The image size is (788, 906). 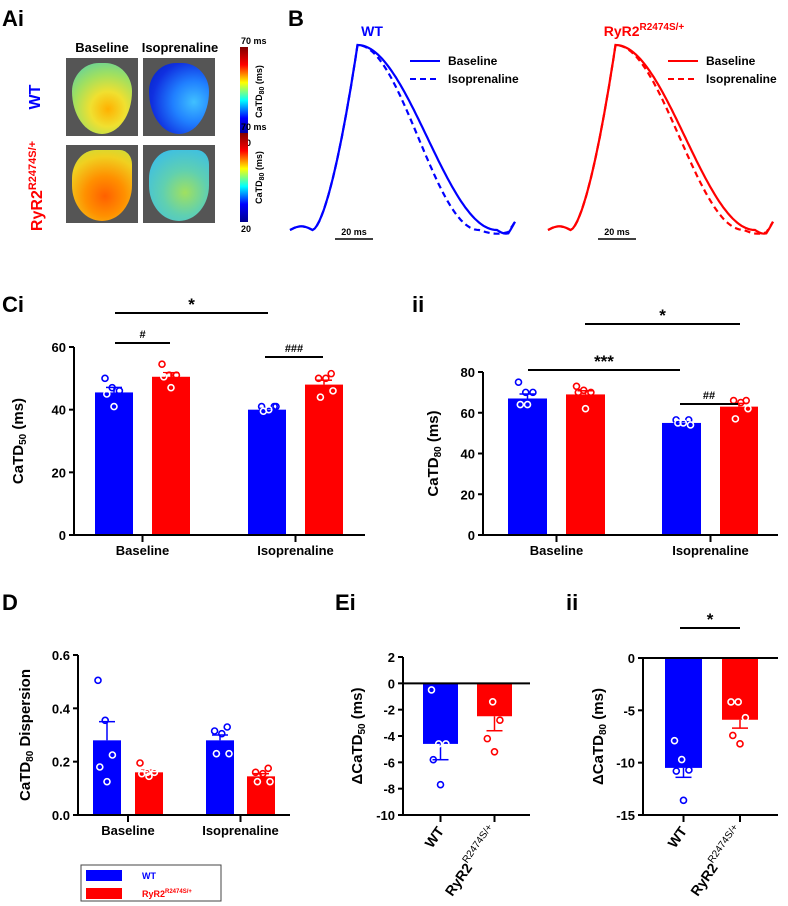 What do you see at coordinates (470, 860) in the screenshot?
I see `x-tick-label-Ei: RyR2R2474S/+` at bounding box center [470, 860].